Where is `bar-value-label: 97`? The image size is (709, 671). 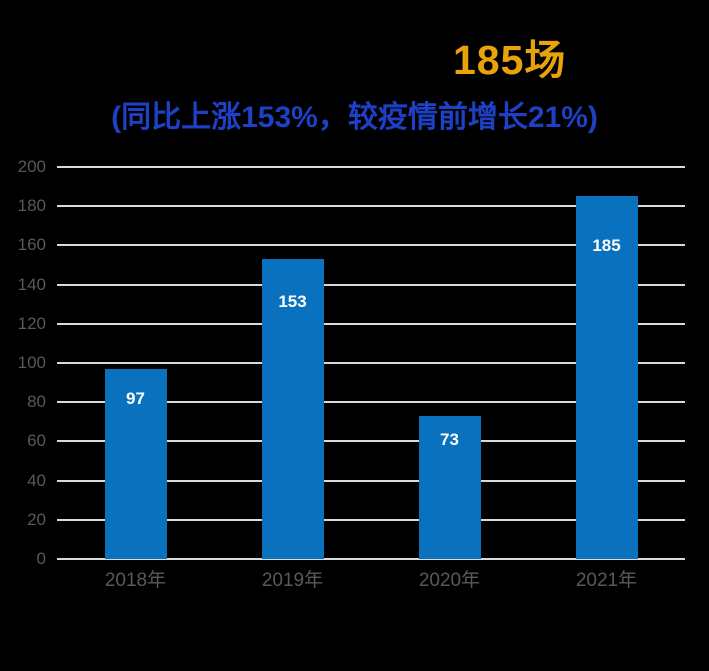
bar-value-label: 97 is located at coordinates (135, 398).